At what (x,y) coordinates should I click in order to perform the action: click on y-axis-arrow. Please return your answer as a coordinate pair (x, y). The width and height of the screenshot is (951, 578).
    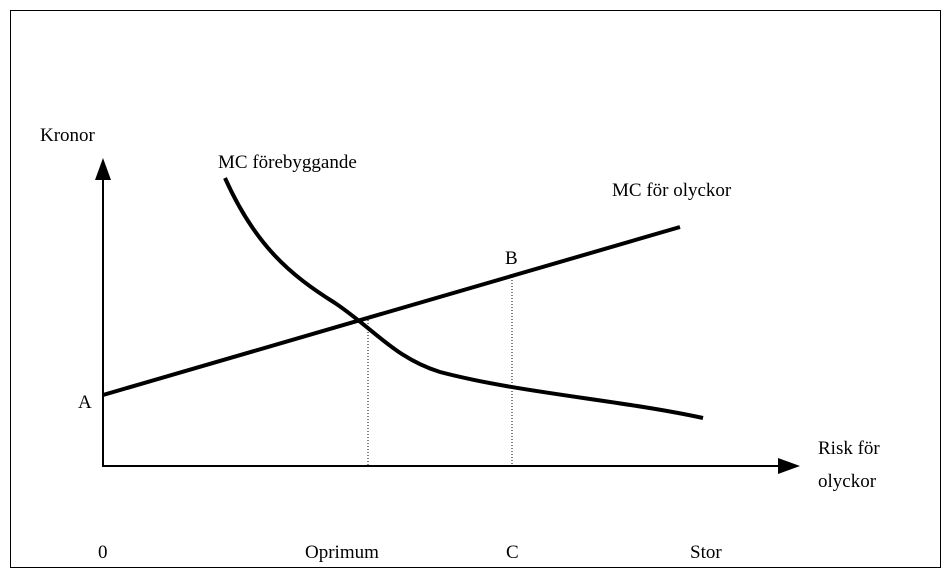
    Looking at the image, I should click on (103, 169).